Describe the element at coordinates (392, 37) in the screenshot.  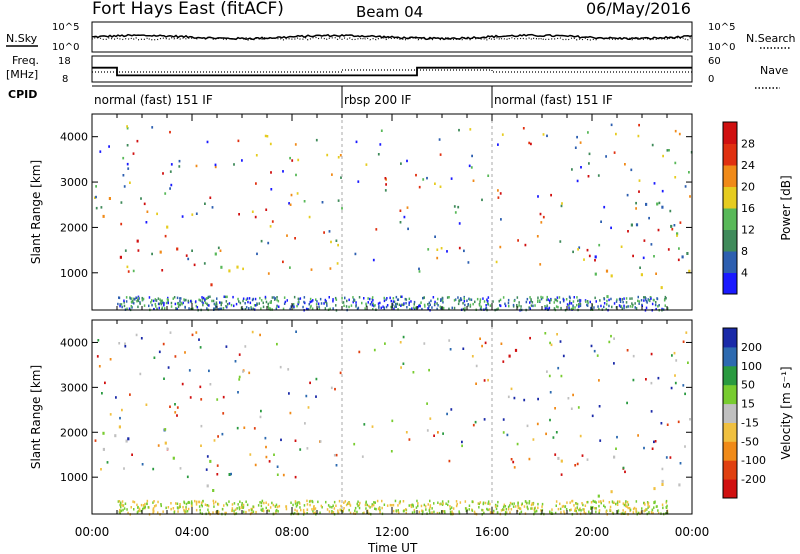
I see `nsky-frame` at that location.